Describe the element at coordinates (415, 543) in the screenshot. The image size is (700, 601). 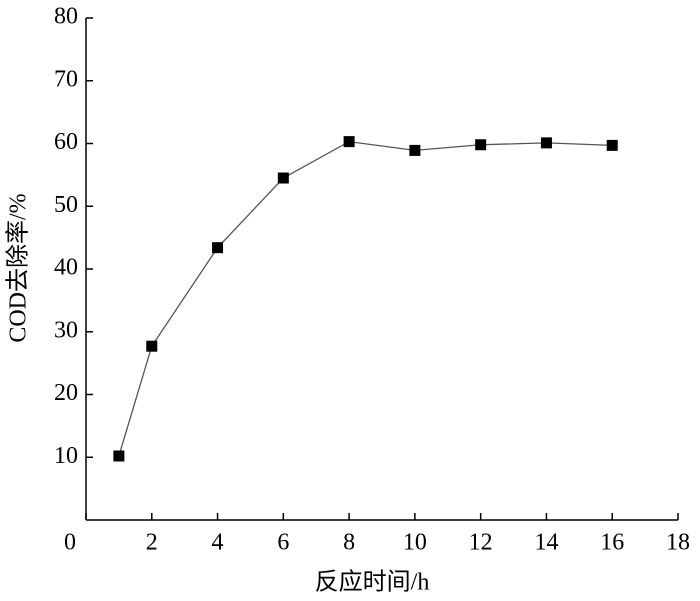
I see `x-tick-label: 10` at that location.